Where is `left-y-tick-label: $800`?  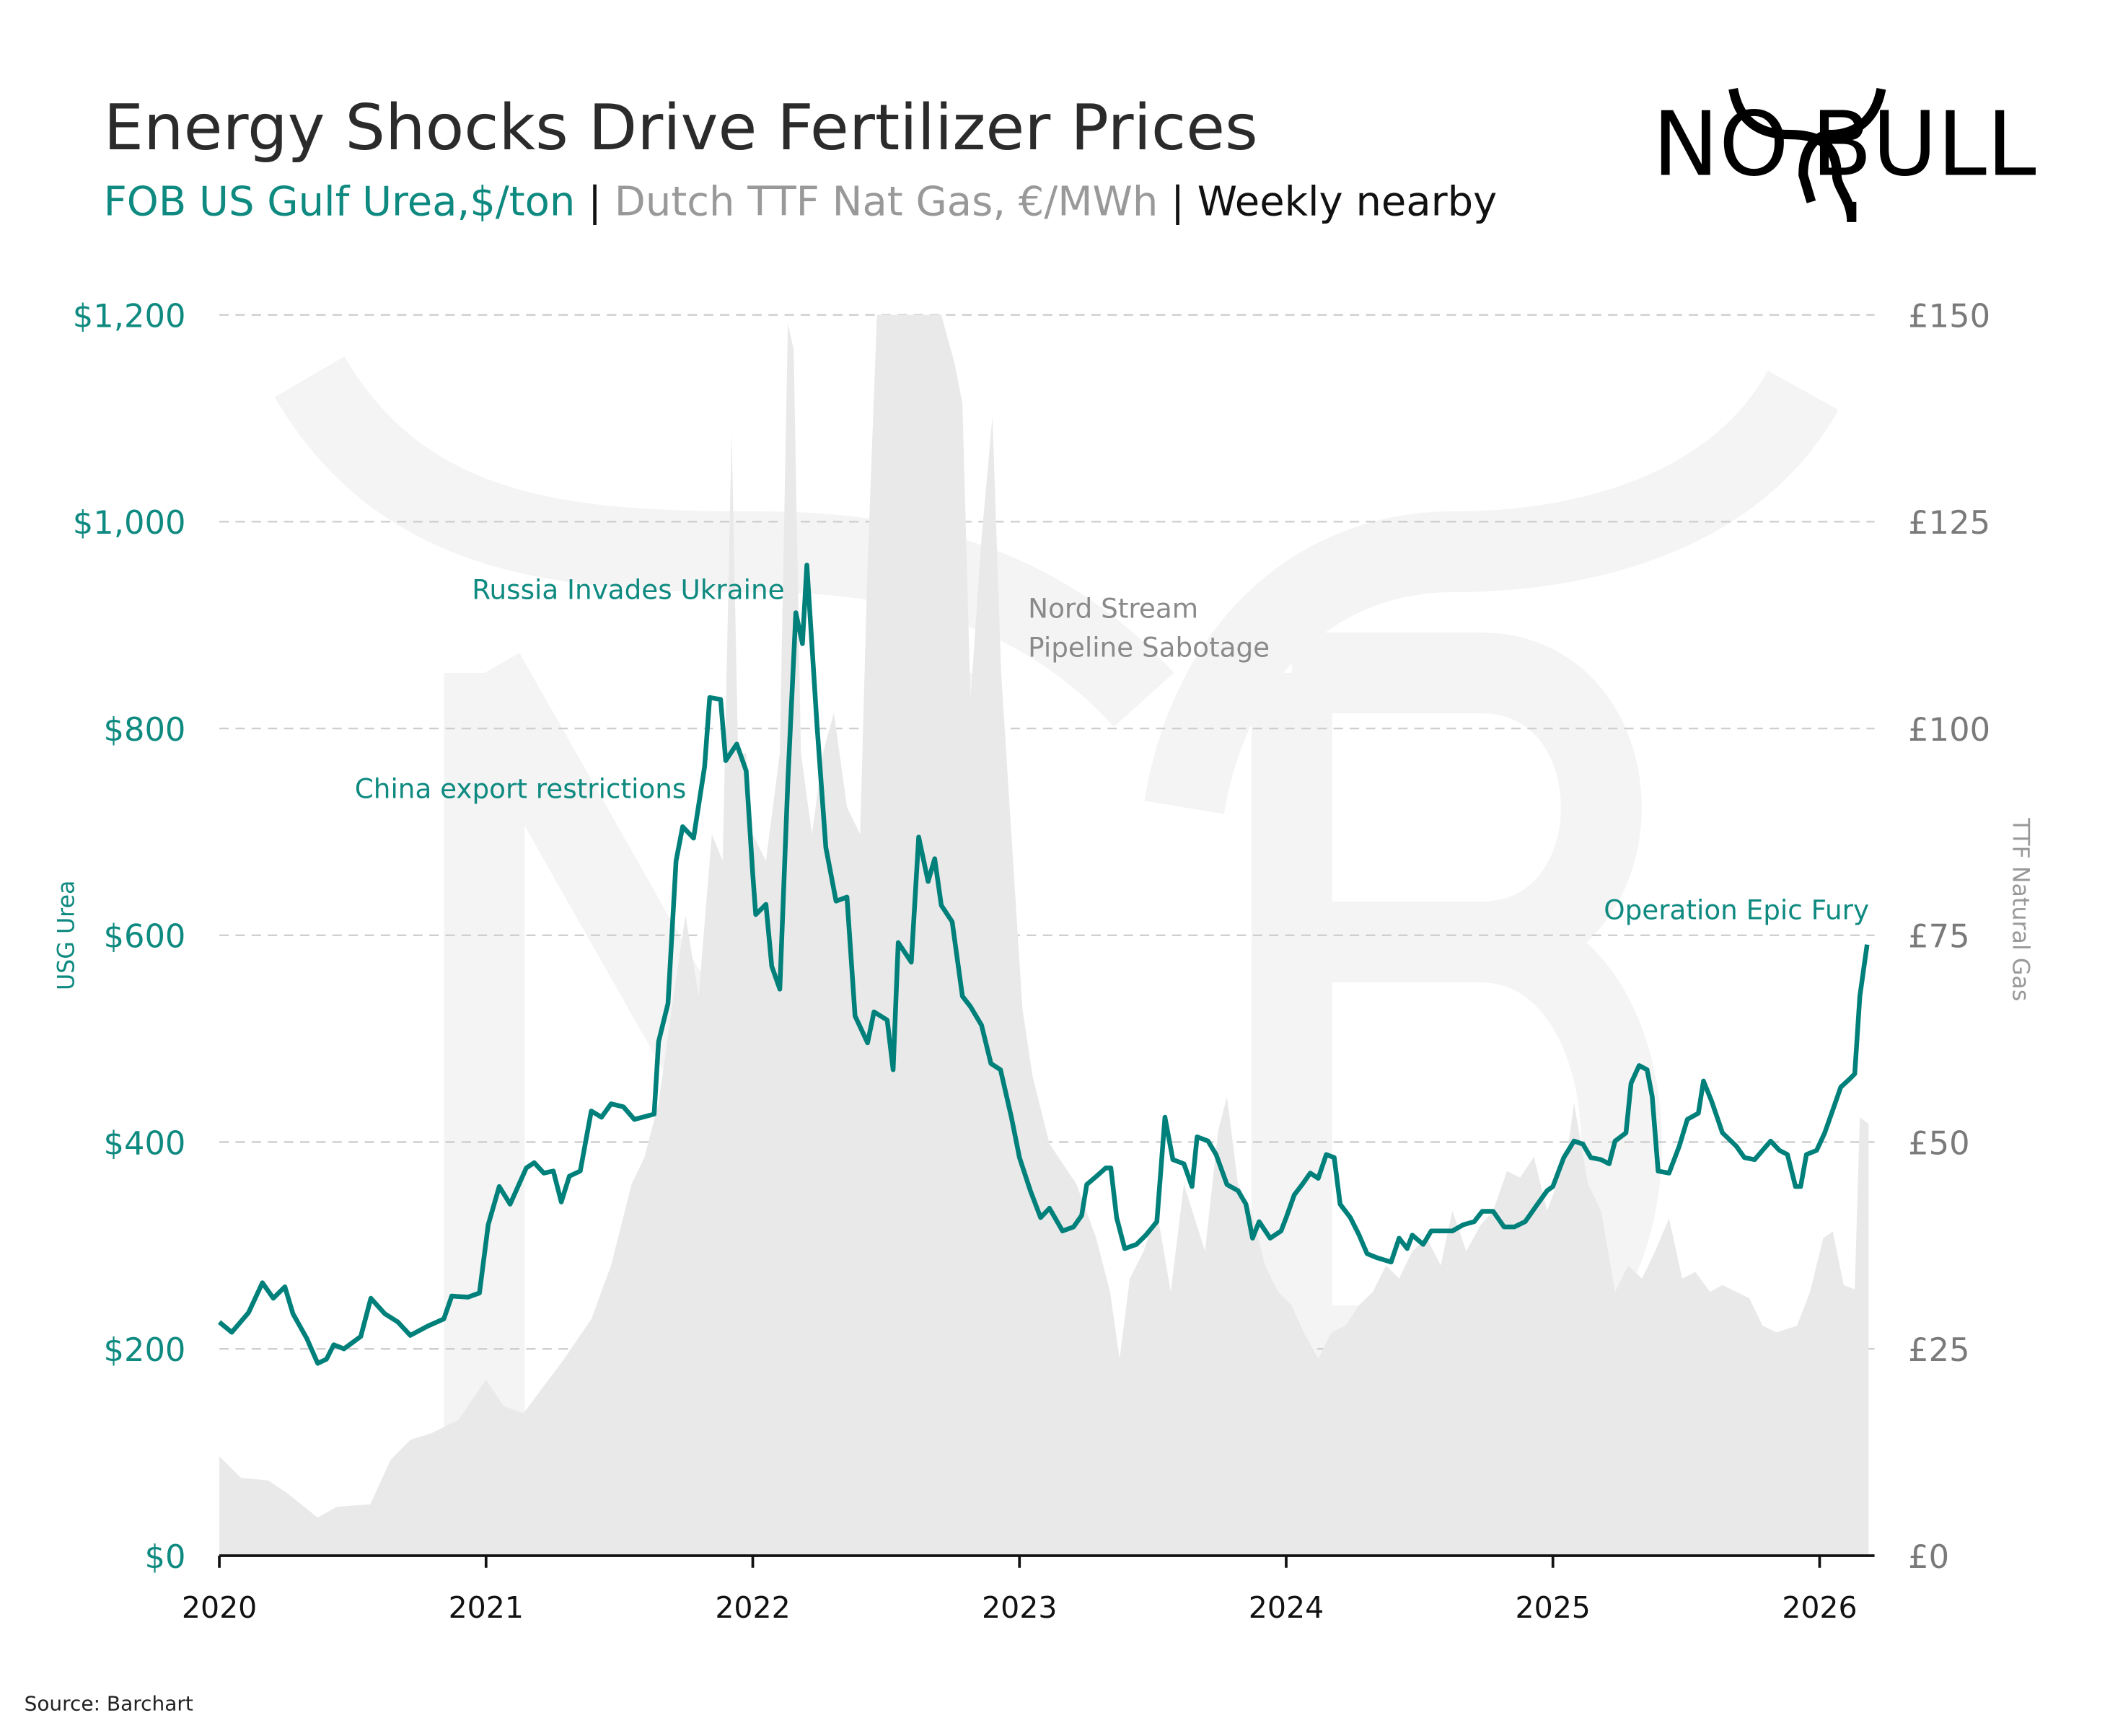
left-y-tick-label: $800 is located at coordinates (145, 729).